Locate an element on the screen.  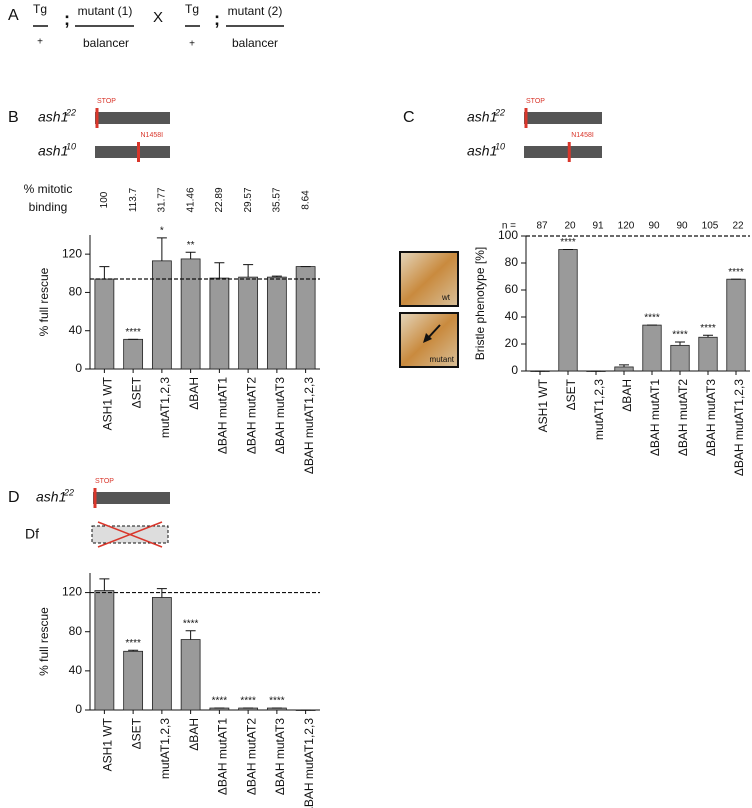
panel-label: D is located at coordinates (14, 497).